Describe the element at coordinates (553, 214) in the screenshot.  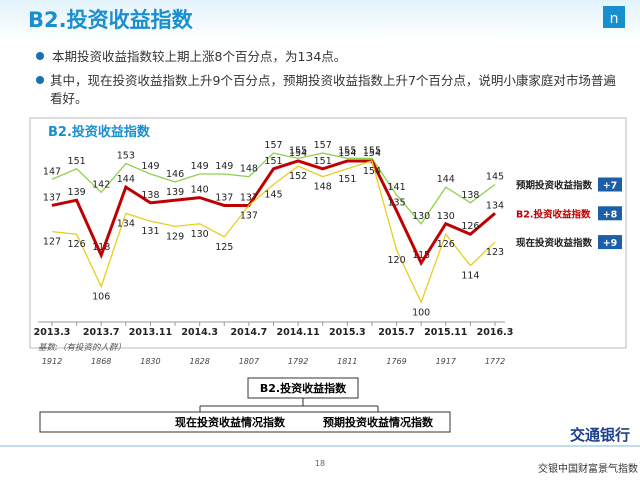
I see `legend-entry: B2.投资收益指数` at that location.